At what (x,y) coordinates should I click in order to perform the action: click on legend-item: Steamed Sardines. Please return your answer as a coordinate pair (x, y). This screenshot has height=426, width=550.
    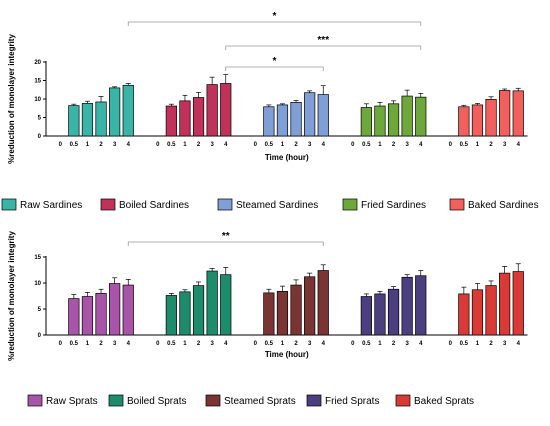
    Looking at the image, I should click on (267, 204).